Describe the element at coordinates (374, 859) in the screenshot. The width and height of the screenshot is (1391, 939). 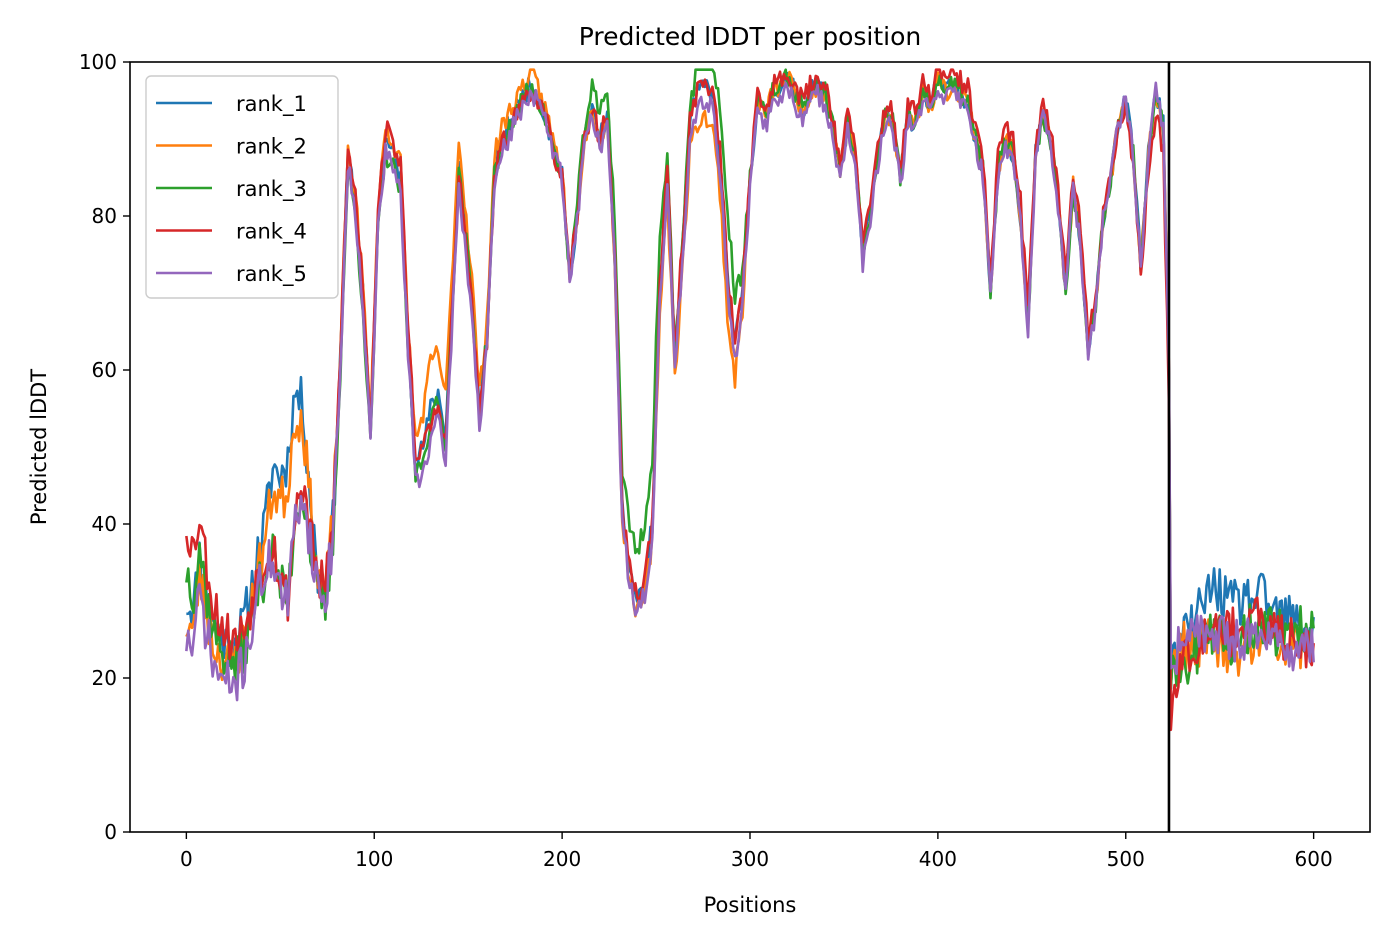
I see `x-tick-label: 100` at that location.